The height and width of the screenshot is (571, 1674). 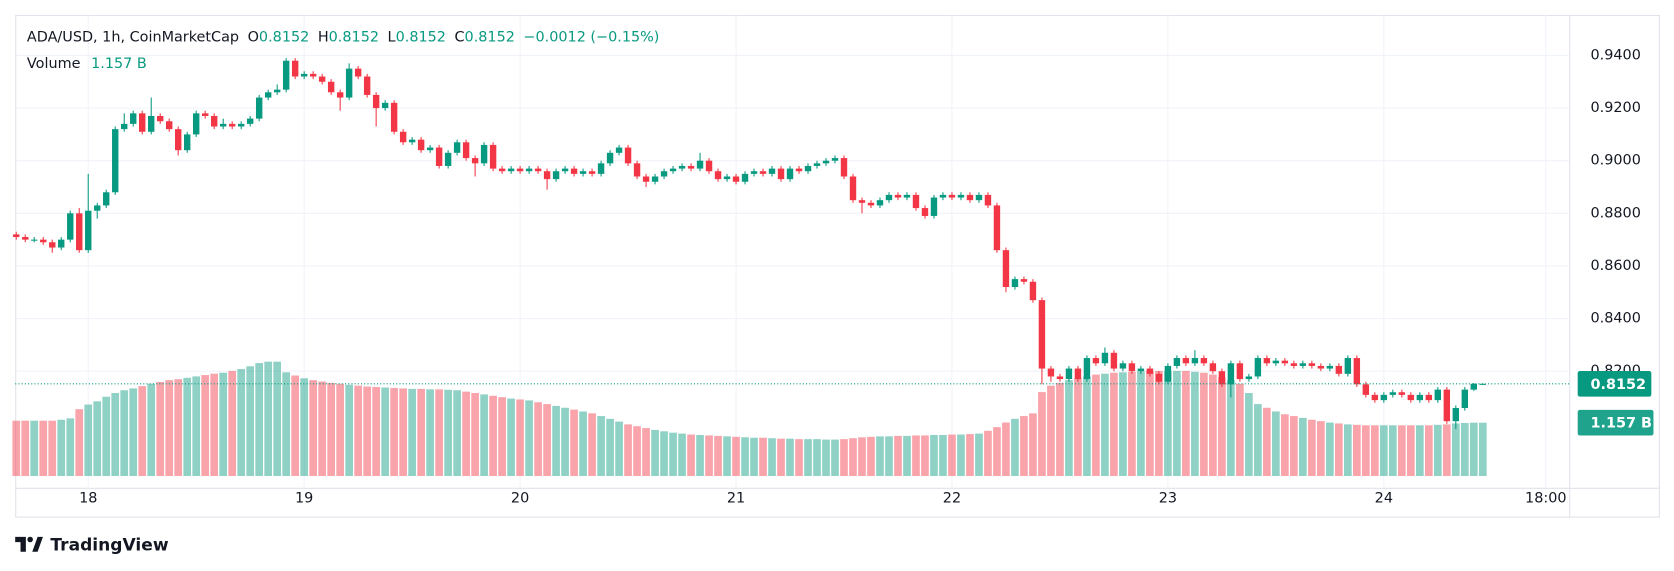 I want to click on o-label: O, so click(x=253, y=37).